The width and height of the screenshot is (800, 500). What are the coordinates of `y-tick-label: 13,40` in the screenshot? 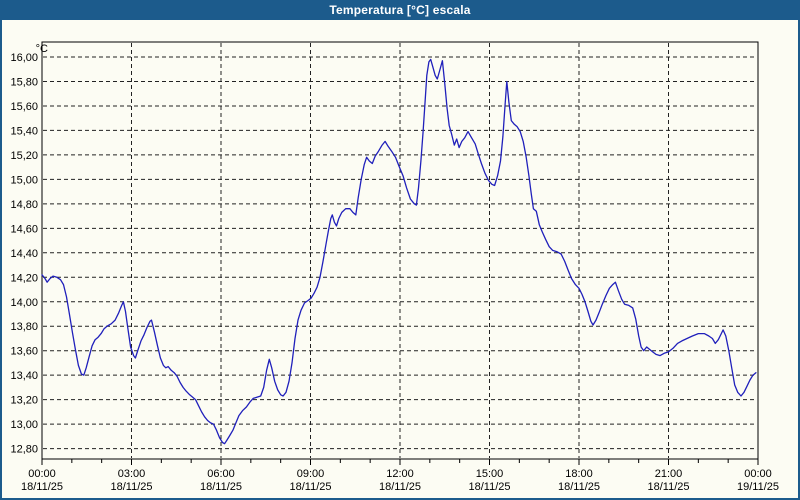 It's located at (24, 376).